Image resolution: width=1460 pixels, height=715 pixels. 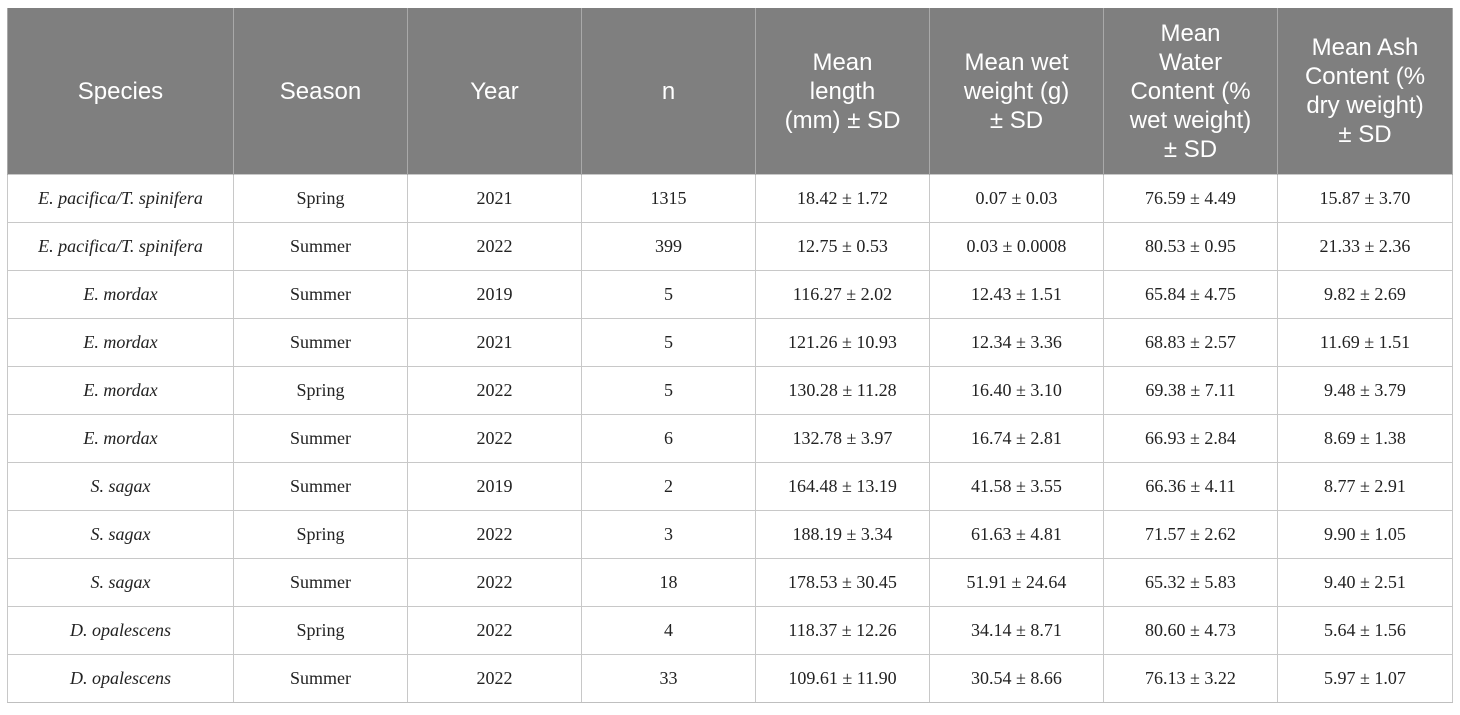 What do you see at coordinates (1190, 630) in the screenshot?
I see `cell-mean-water-content: 80.60 ± 4.73` at bounding box center [1190, 630].